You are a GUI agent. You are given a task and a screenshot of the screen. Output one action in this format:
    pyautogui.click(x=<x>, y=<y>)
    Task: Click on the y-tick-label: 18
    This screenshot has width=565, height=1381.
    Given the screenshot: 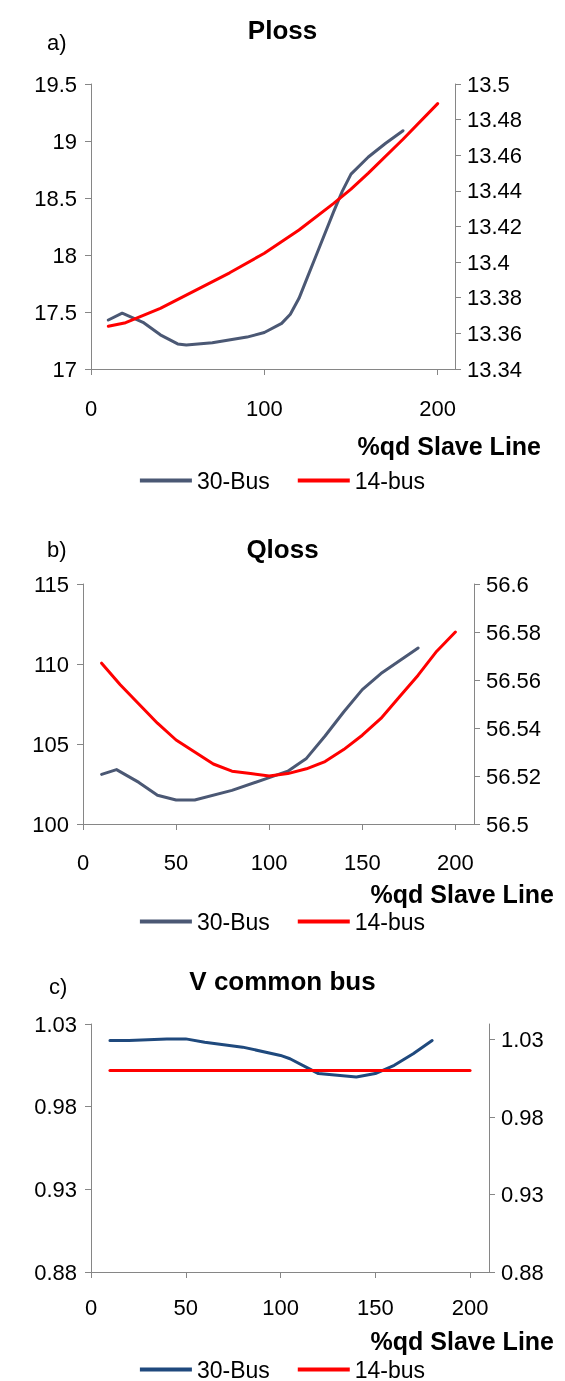 What is the action you would take?
    pyautogui.click(x=64, y=255)
    